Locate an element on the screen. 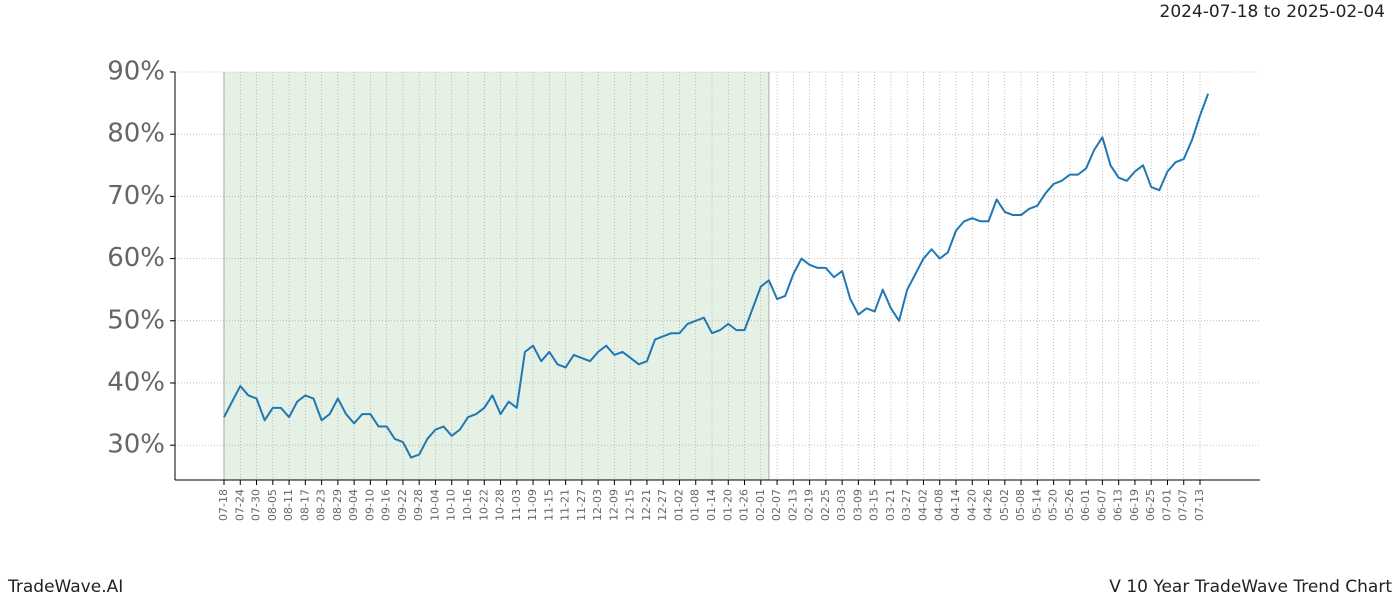 Image resolution: width=1400 pixels, height=600 pixels. y-tick-label: 50% is located at coordinates (136, 320).